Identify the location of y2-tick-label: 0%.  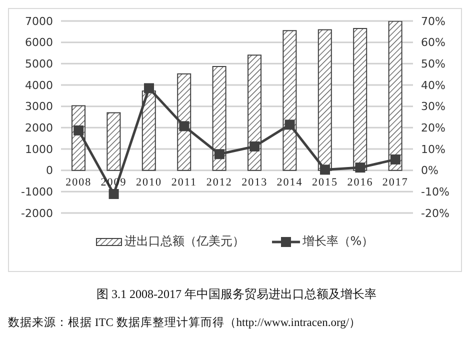
(429, 171).